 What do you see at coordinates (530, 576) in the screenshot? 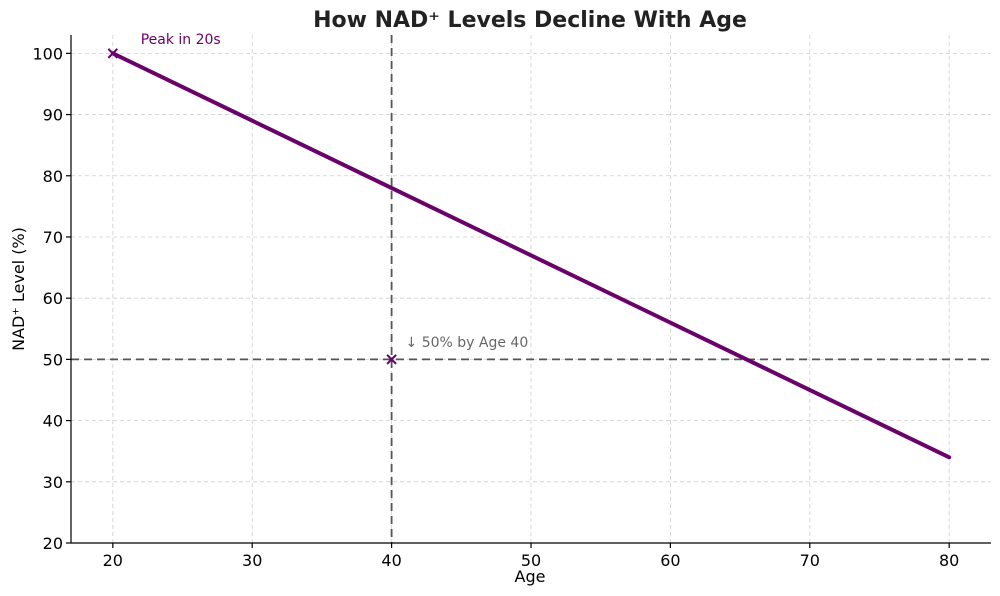
I see `x-axis-title: Age` at bounding box center [530, 576].